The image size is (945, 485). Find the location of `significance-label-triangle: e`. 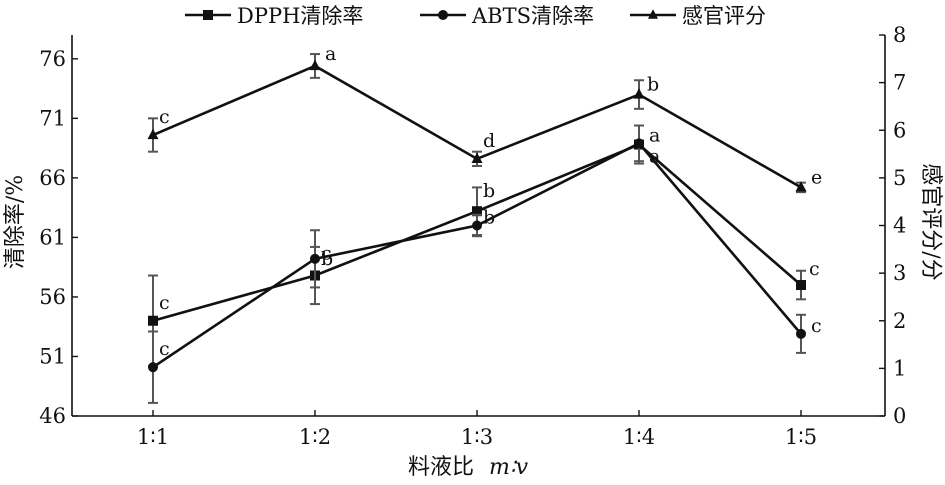

significance-label-triangle: e is located at coordinates (816, 177).